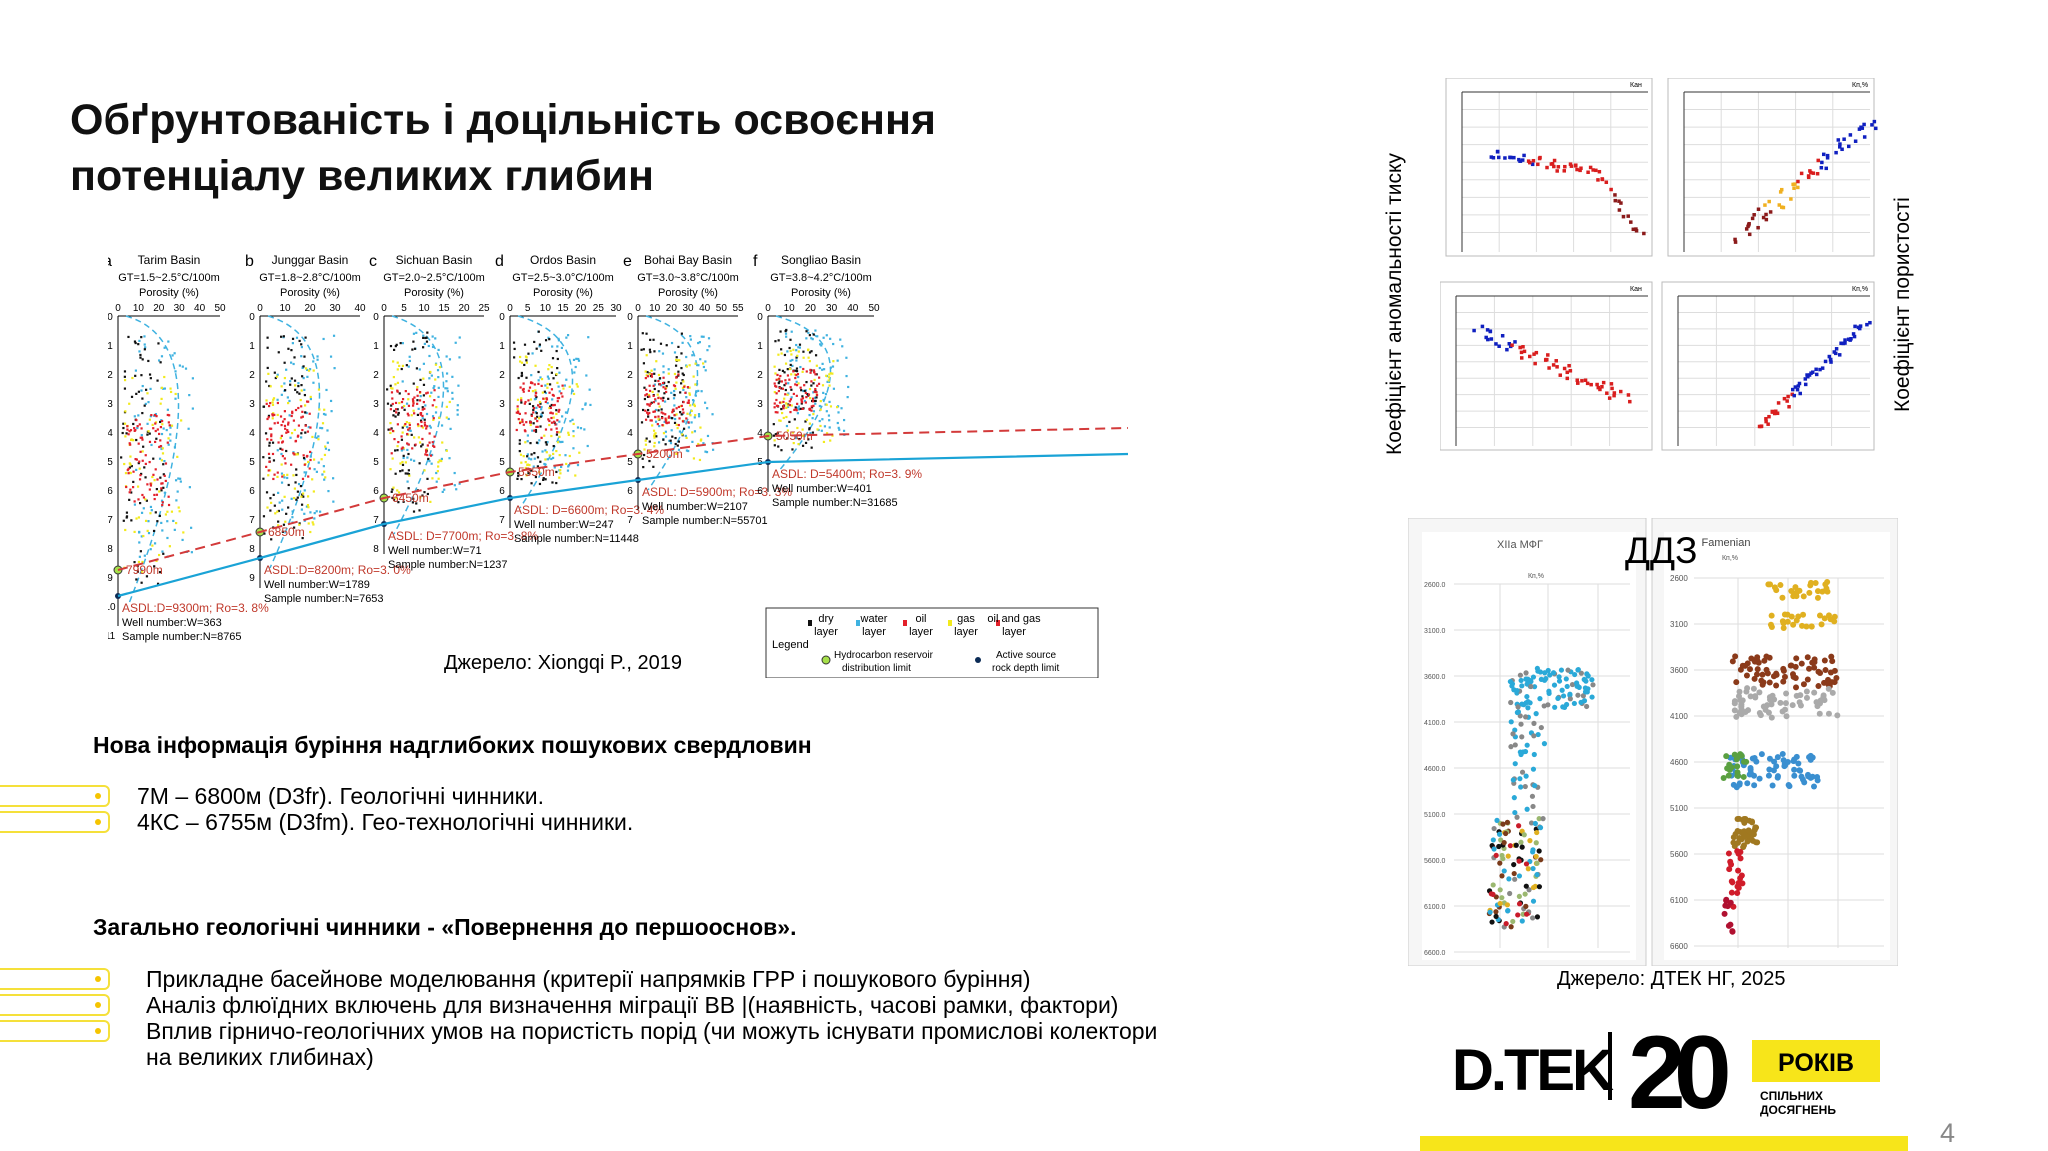 This screenshot has height=1151, width=2048. I want to click on bullet-bar-decoration, so click(55, 796).